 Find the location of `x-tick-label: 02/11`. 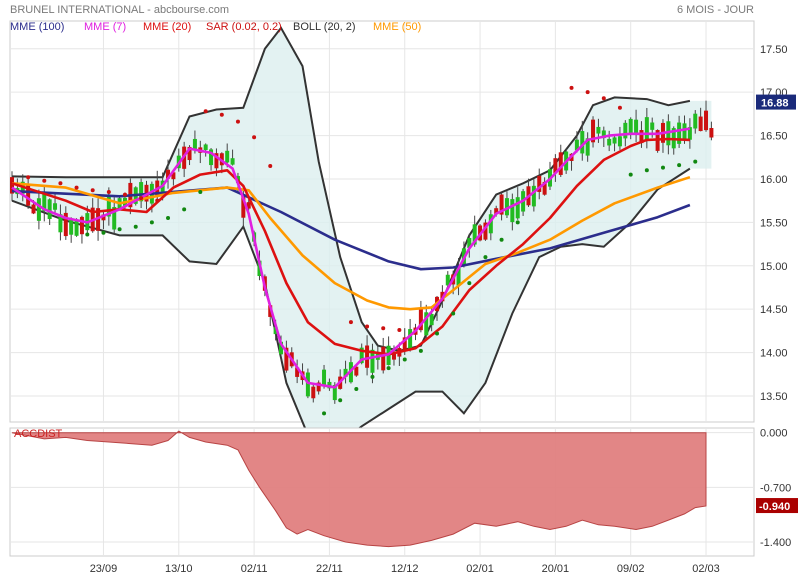

x-tick-label: 02/11 is located at coordinates (254, 569).